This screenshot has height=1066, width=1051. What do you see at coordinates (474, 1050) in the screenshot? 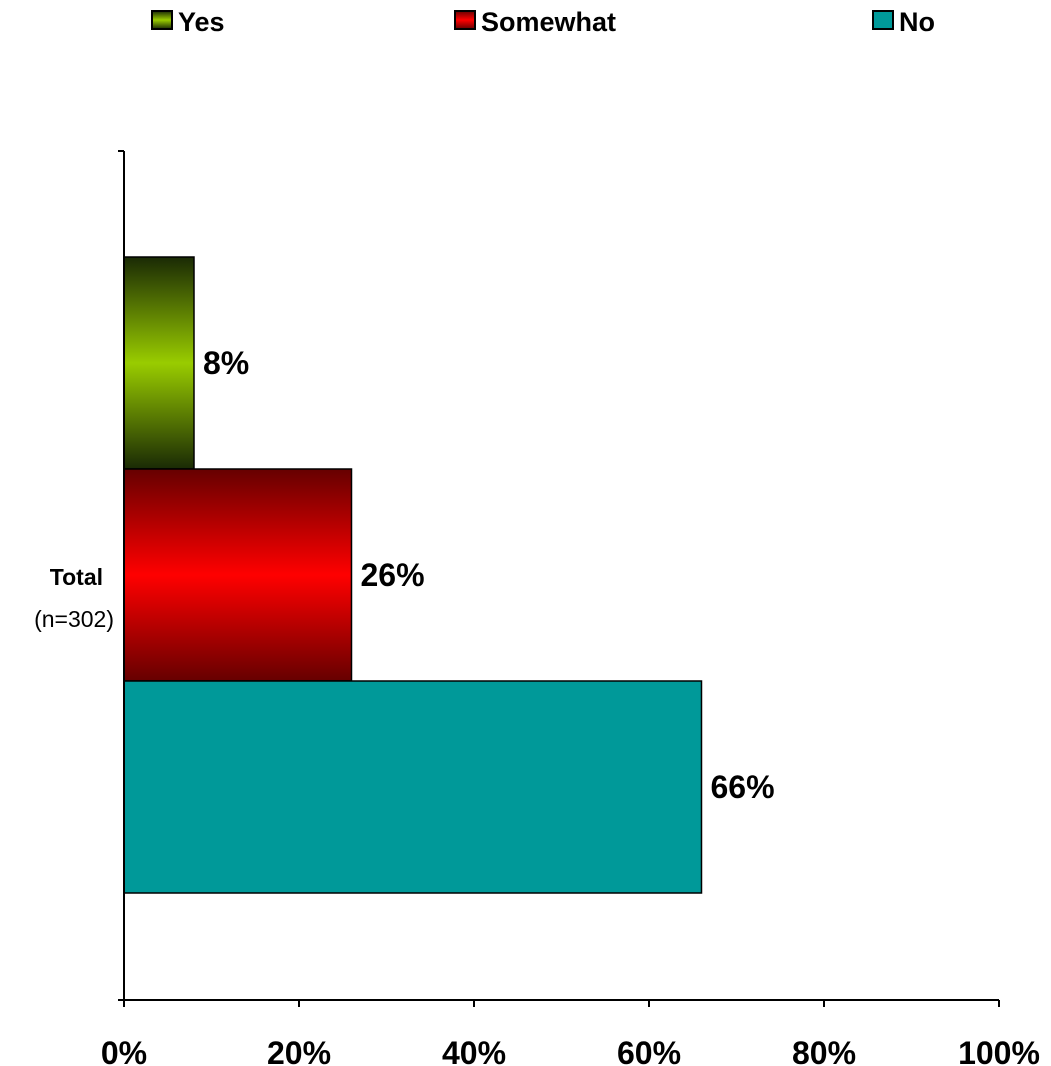
I see `x-tick-label: 40%` at bounding box center [474, 1050].